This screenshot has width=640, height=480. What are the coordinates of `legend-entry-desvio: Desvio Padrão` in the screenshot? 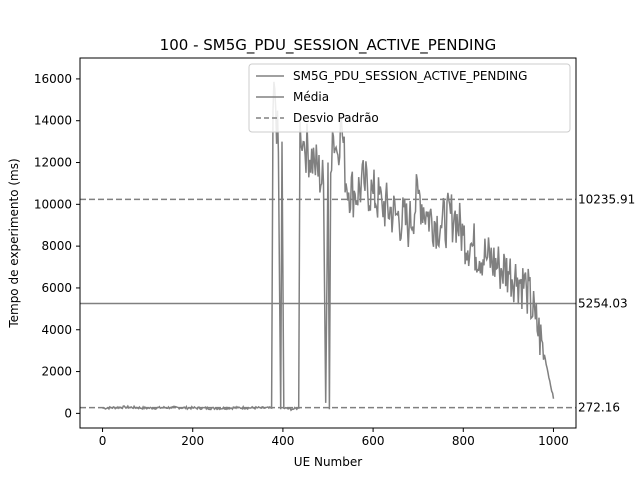 It's located at (336, 118).